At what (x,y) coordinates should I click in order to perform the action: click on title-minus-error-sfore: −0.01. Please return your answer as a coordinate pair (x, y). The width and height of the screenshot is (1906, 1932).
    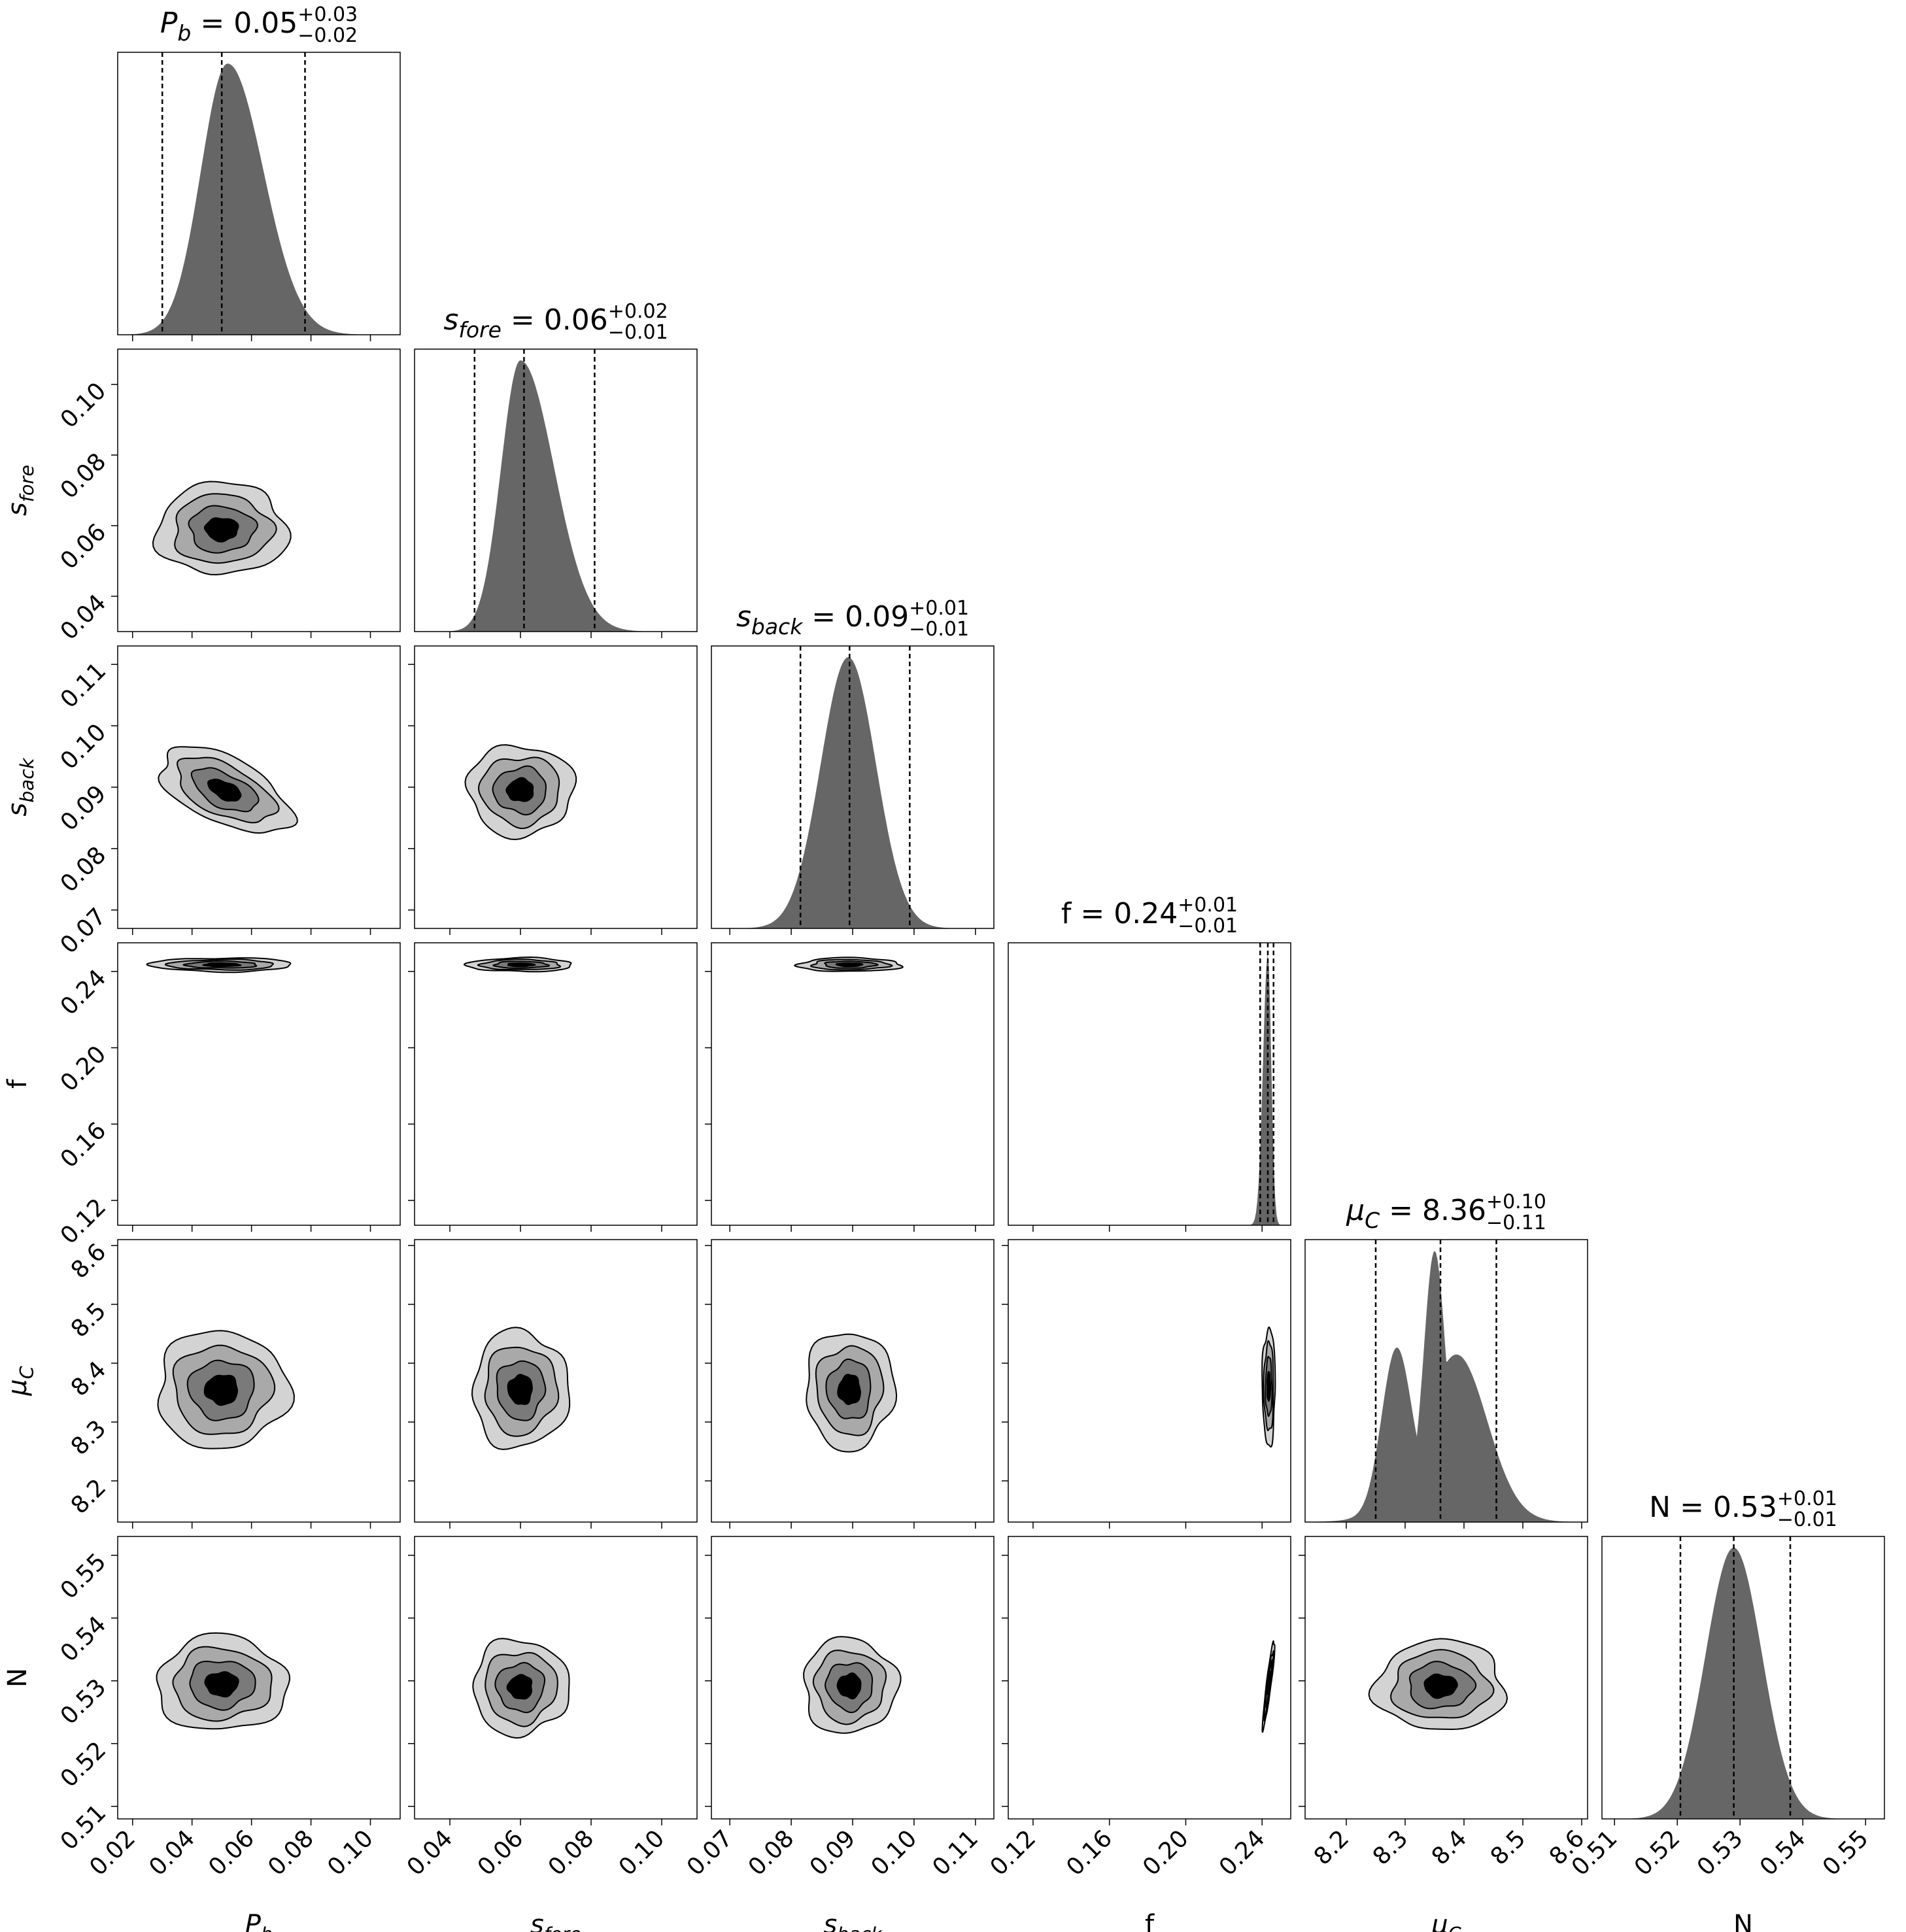
    Looking at the image, I should click on (638, 332).